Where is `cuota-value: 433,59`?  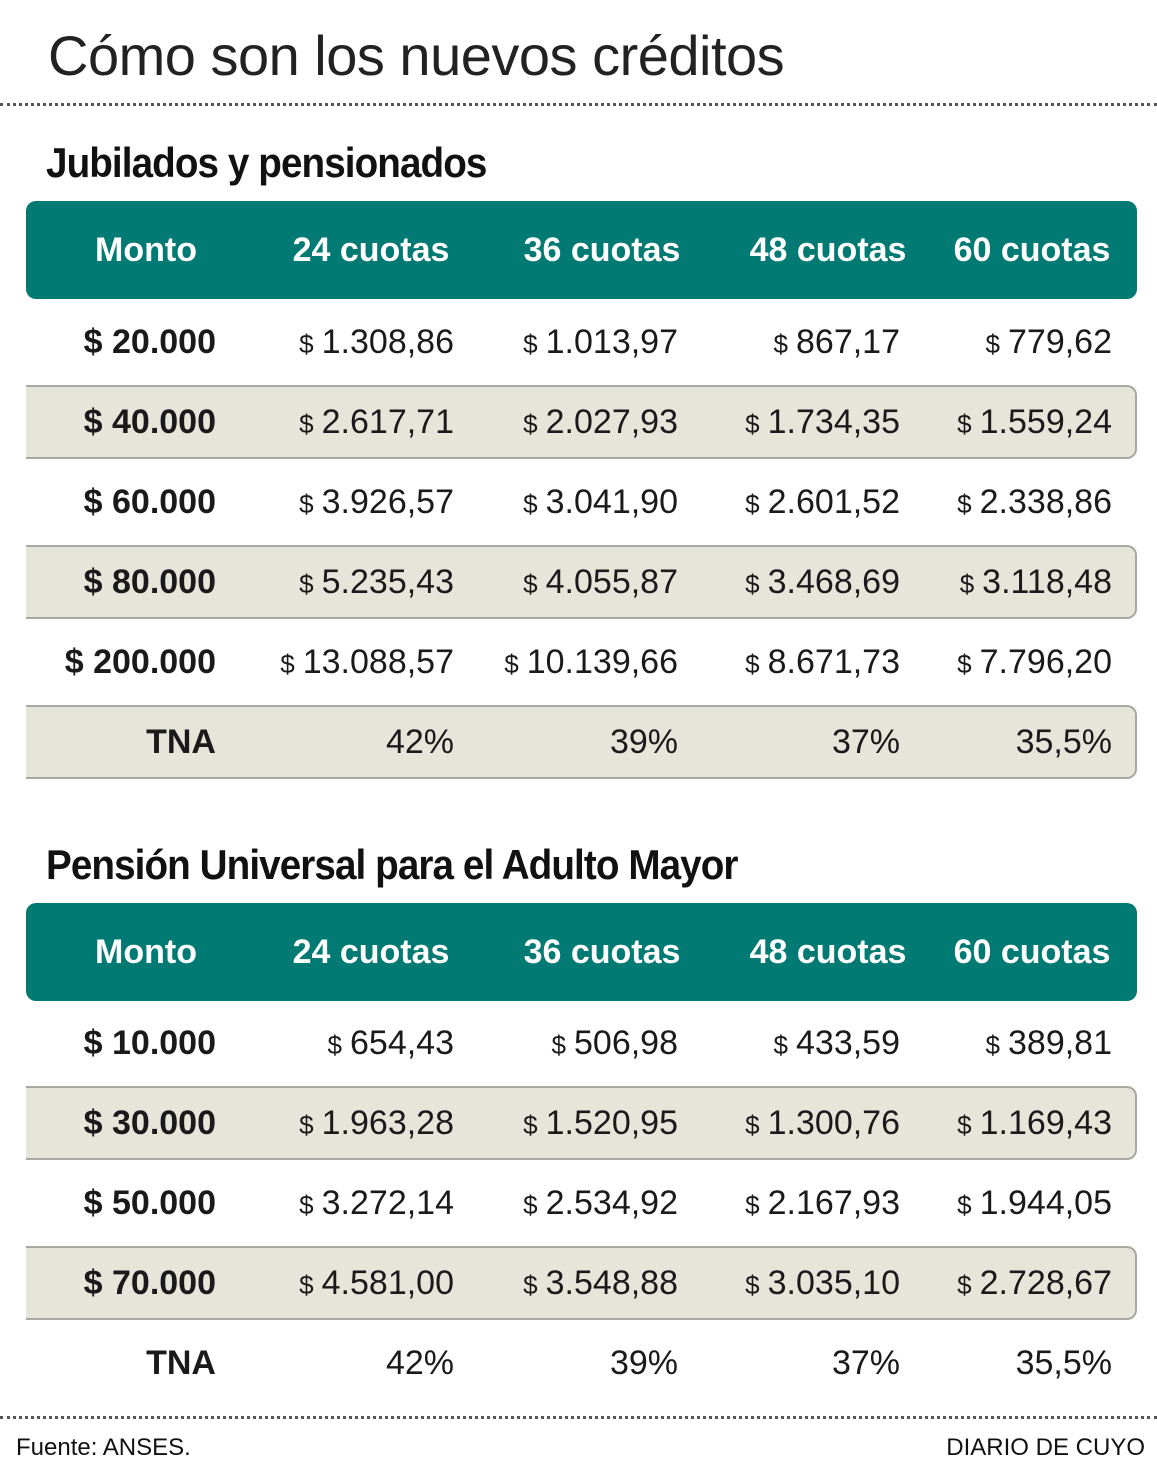
cuota-value: 433,59 is located at coordinates (848, 1042).